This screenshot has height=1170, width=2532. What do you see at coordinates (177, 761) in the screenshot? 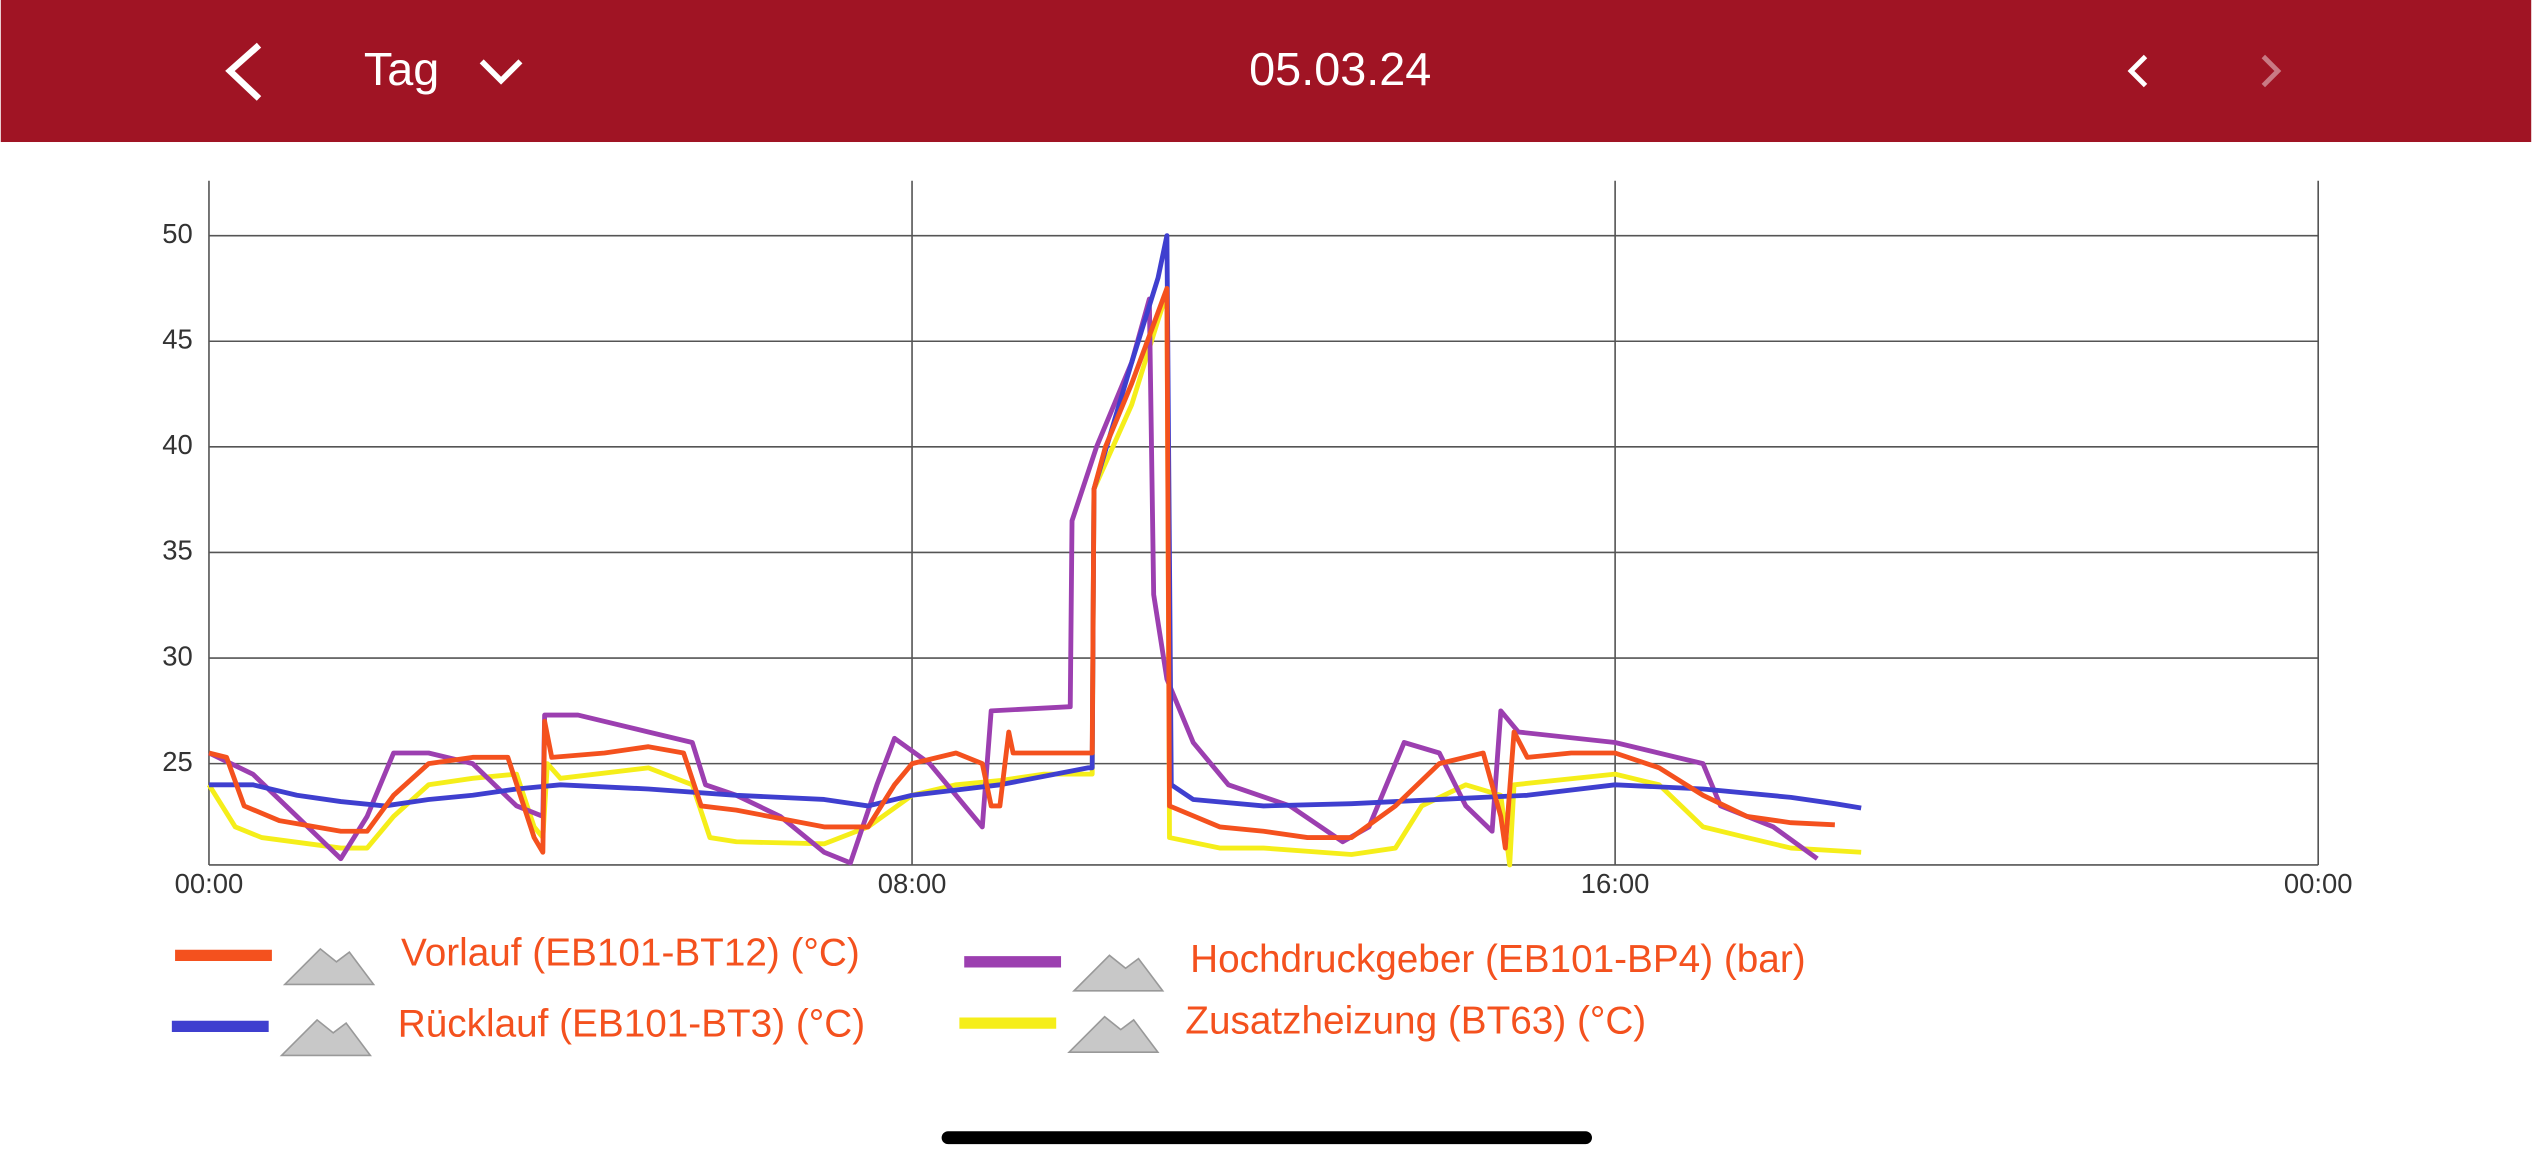
I see `y-tick-label: 25` at bounding box center [177, 761].